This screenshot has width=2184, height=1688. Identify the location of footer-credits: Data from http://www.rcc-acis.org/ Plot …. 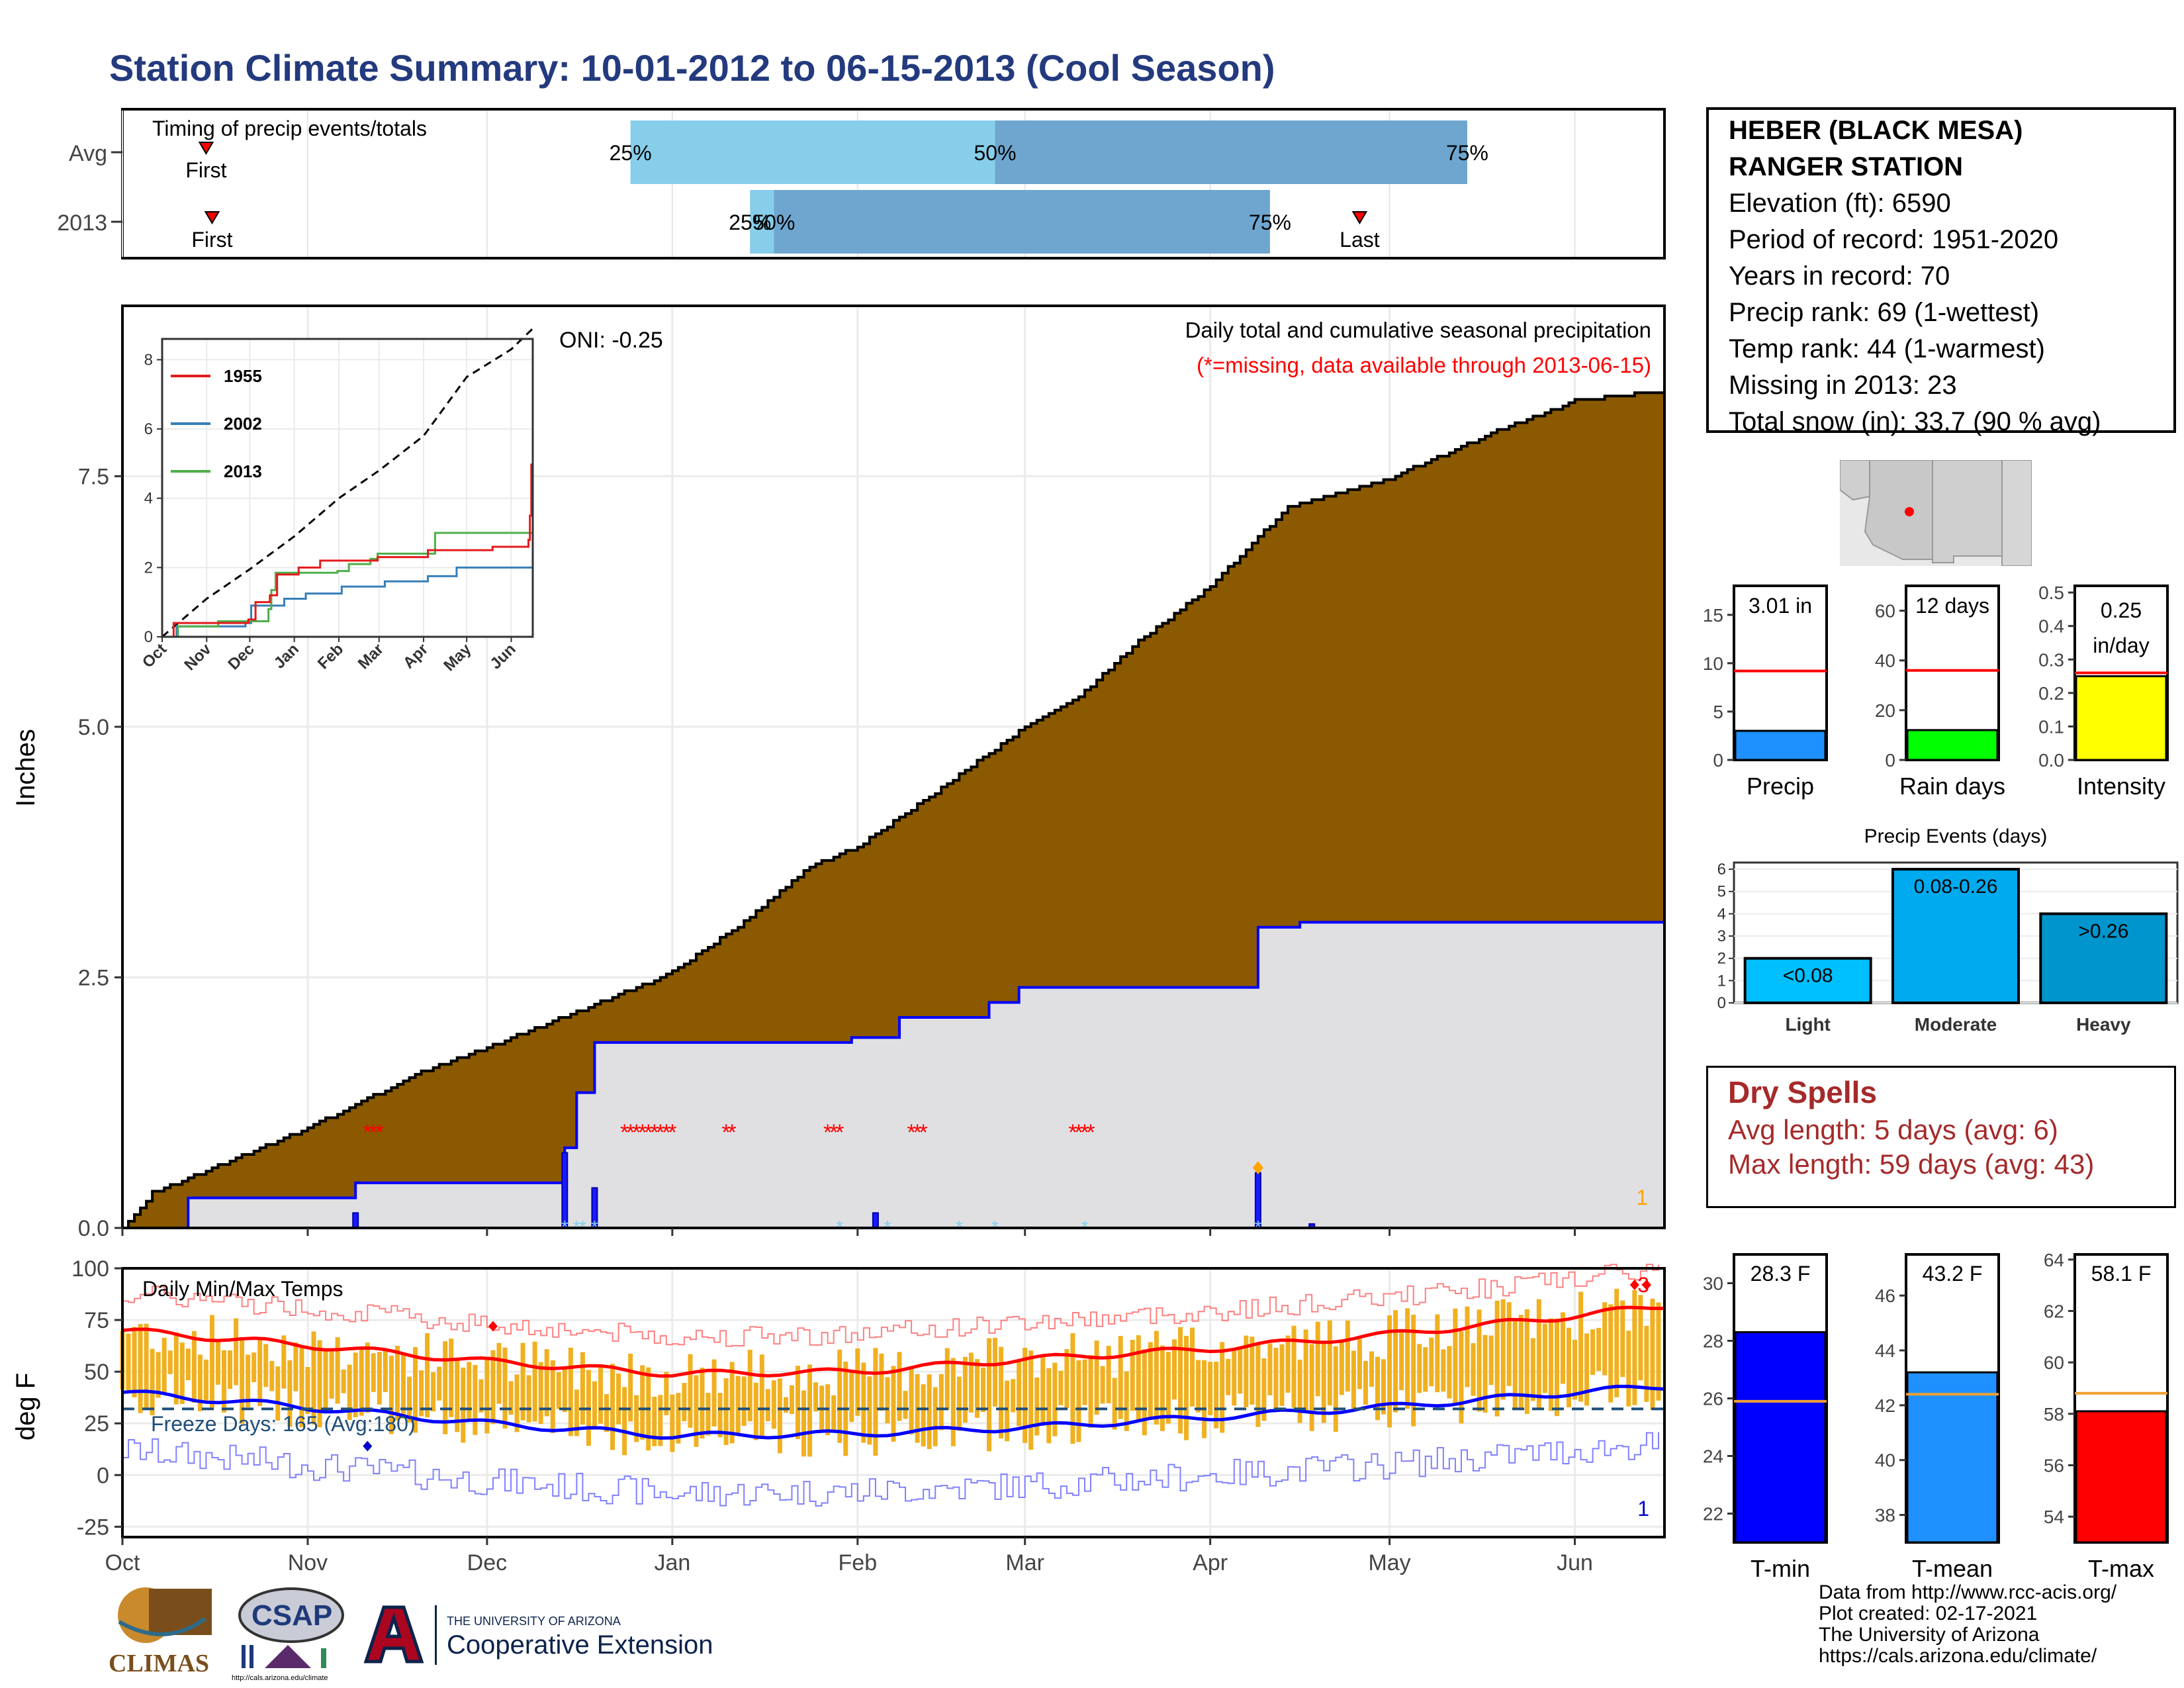
(1968, 1624).